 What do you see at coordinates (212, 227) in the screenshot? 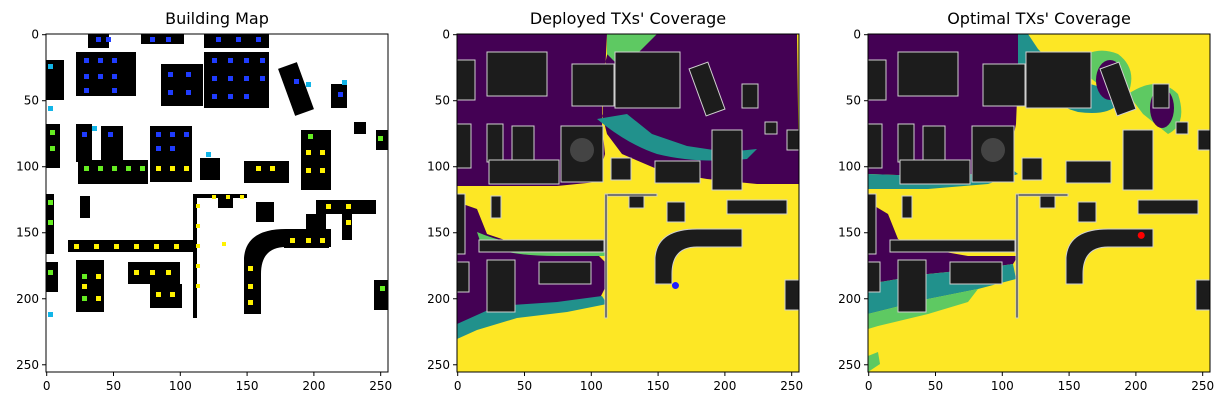
I see `sites-yellow` at bounding box center [212, 227].